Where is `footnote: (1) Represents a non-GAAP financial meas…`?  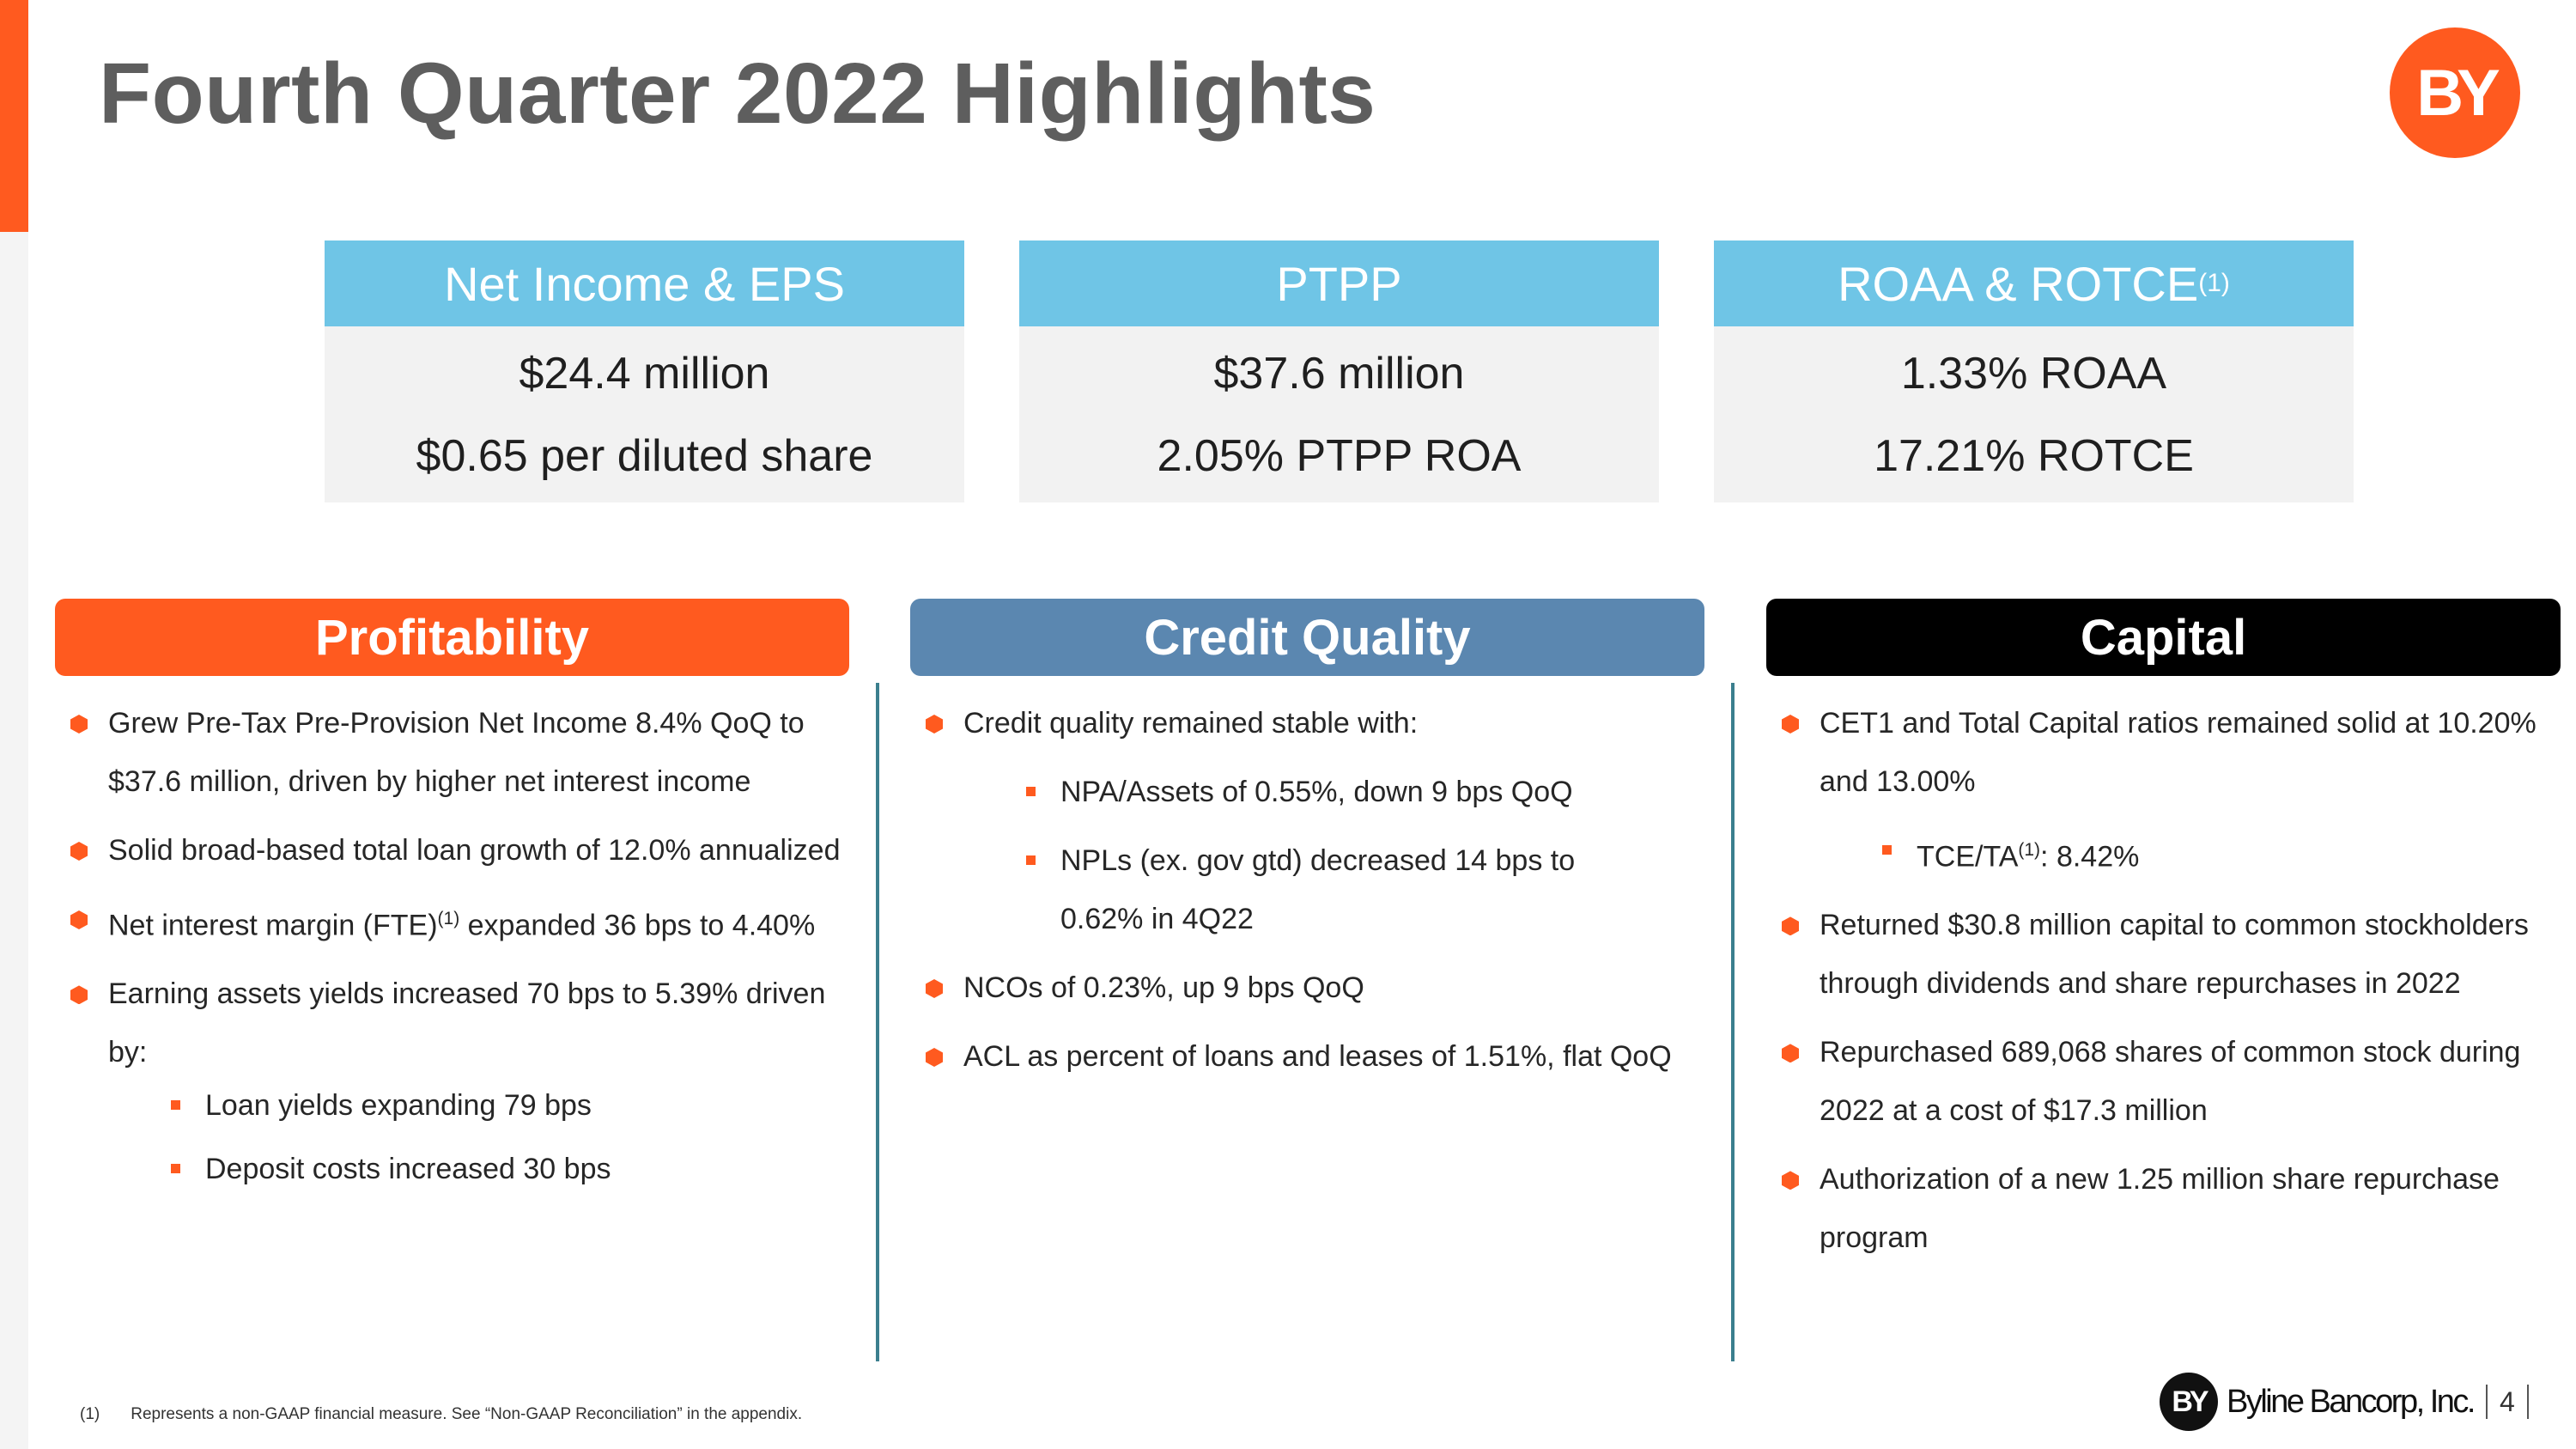
footnote: (1) Represents a non-GAAP financial meas… is located at coordinates (441, 1414).